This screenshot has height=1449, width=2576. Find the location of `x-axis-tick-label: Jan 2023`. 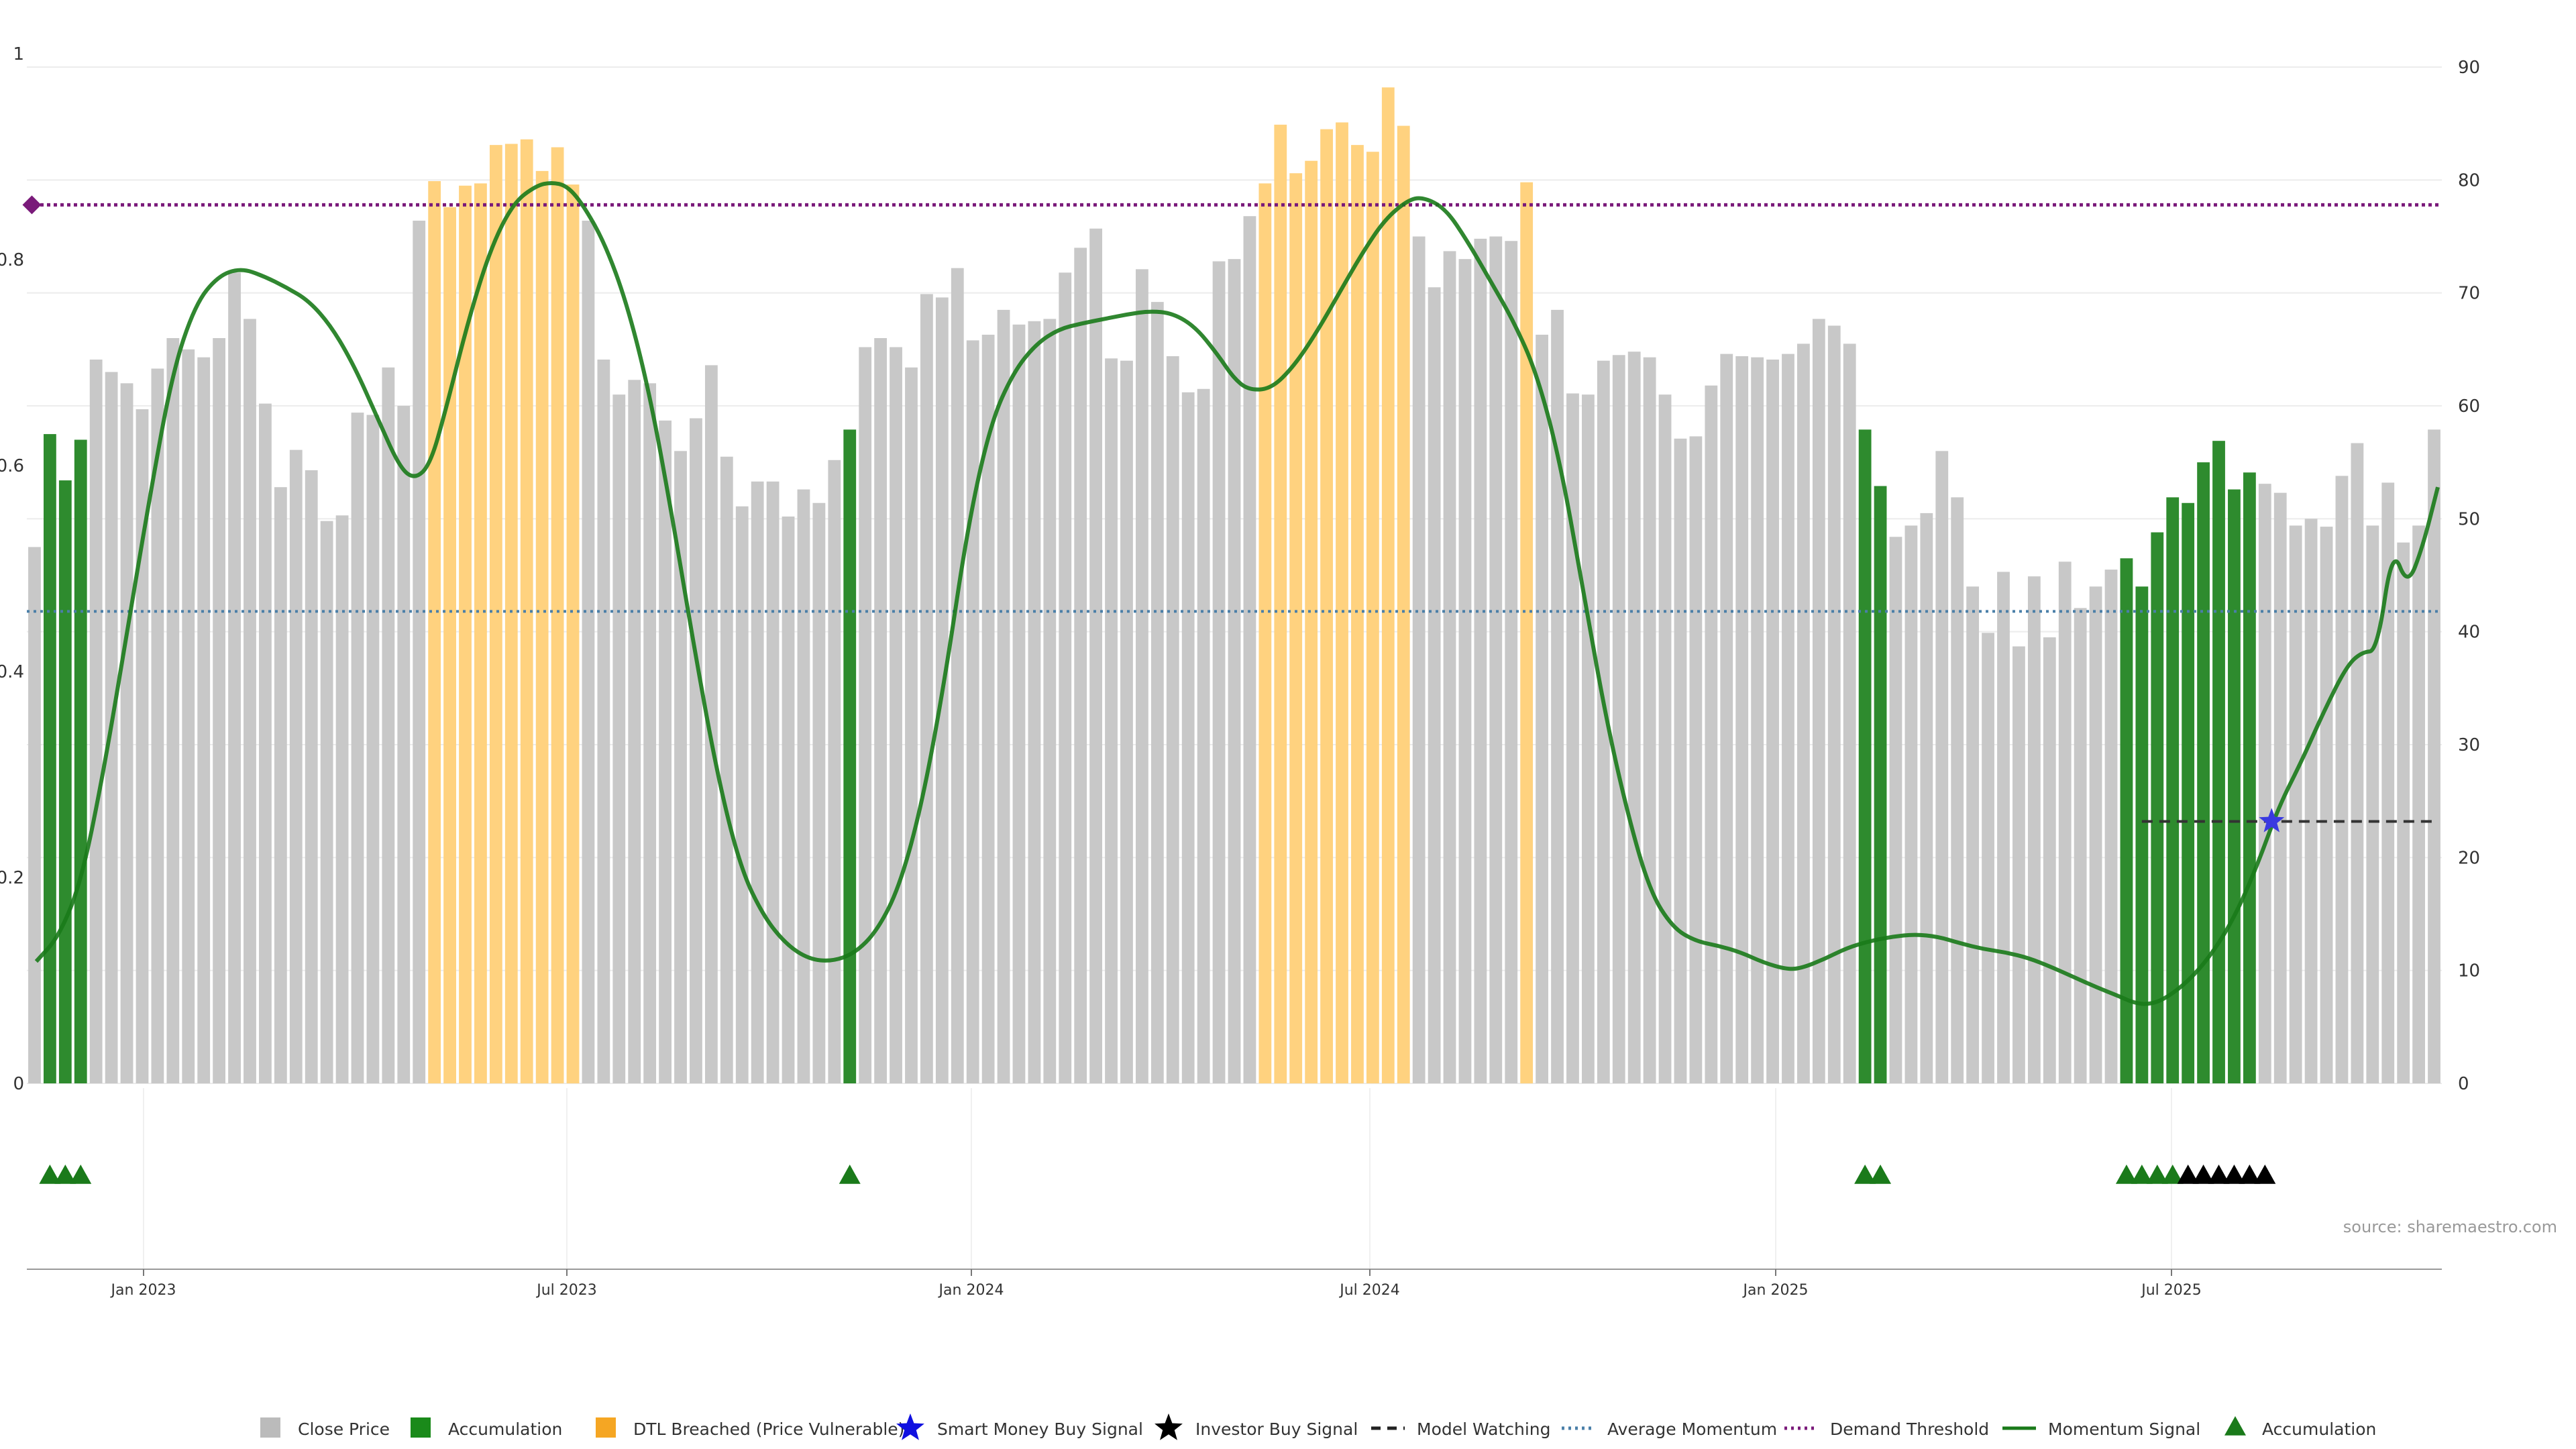

x-axis-tick-label: Jan 2023 is located at coordinates (143, 1290).